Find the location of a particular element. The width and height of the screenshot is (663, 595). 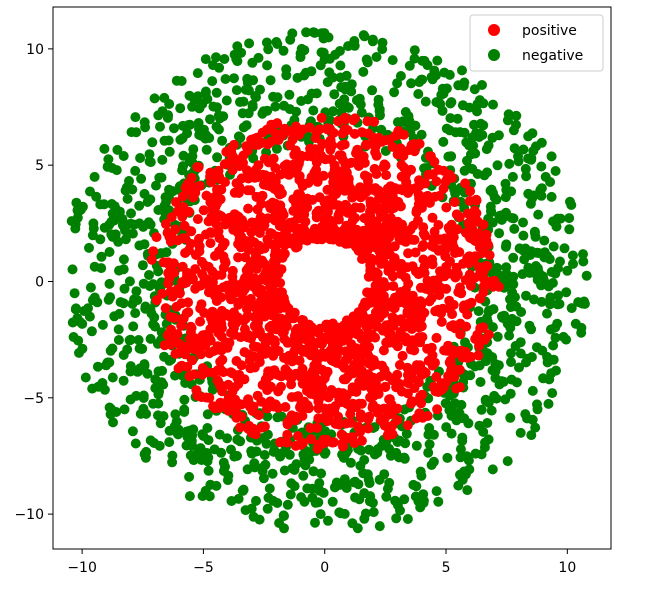

legend-marker-positive is located at coordinates (494, 30).